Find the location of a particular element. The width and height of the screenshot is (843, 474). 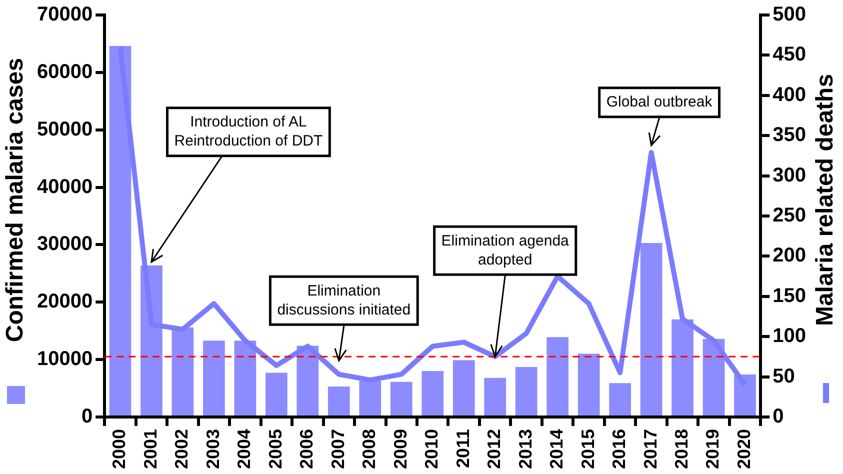

x-tick-label: 2018 is located at coordinates (682, 449).